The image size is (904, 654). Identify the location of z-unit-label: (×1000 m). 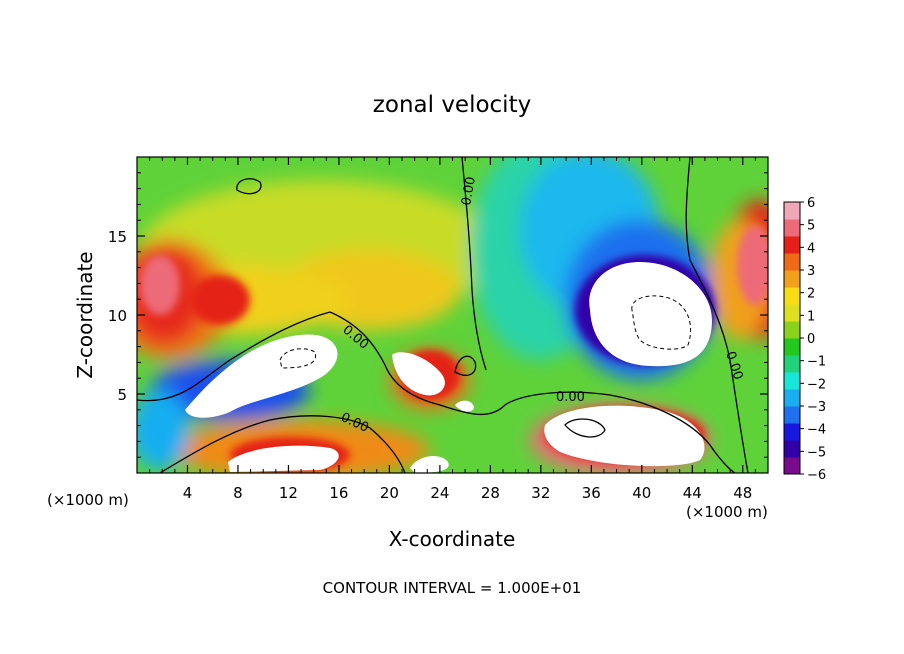
(88, 500).